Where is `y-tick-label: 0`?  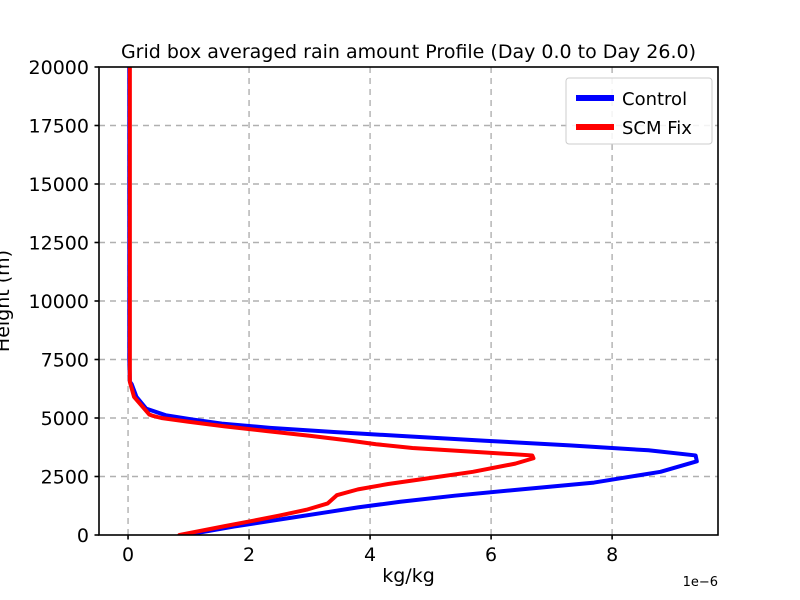 y-tick-label: 0 is located at coordinates (83, 536).